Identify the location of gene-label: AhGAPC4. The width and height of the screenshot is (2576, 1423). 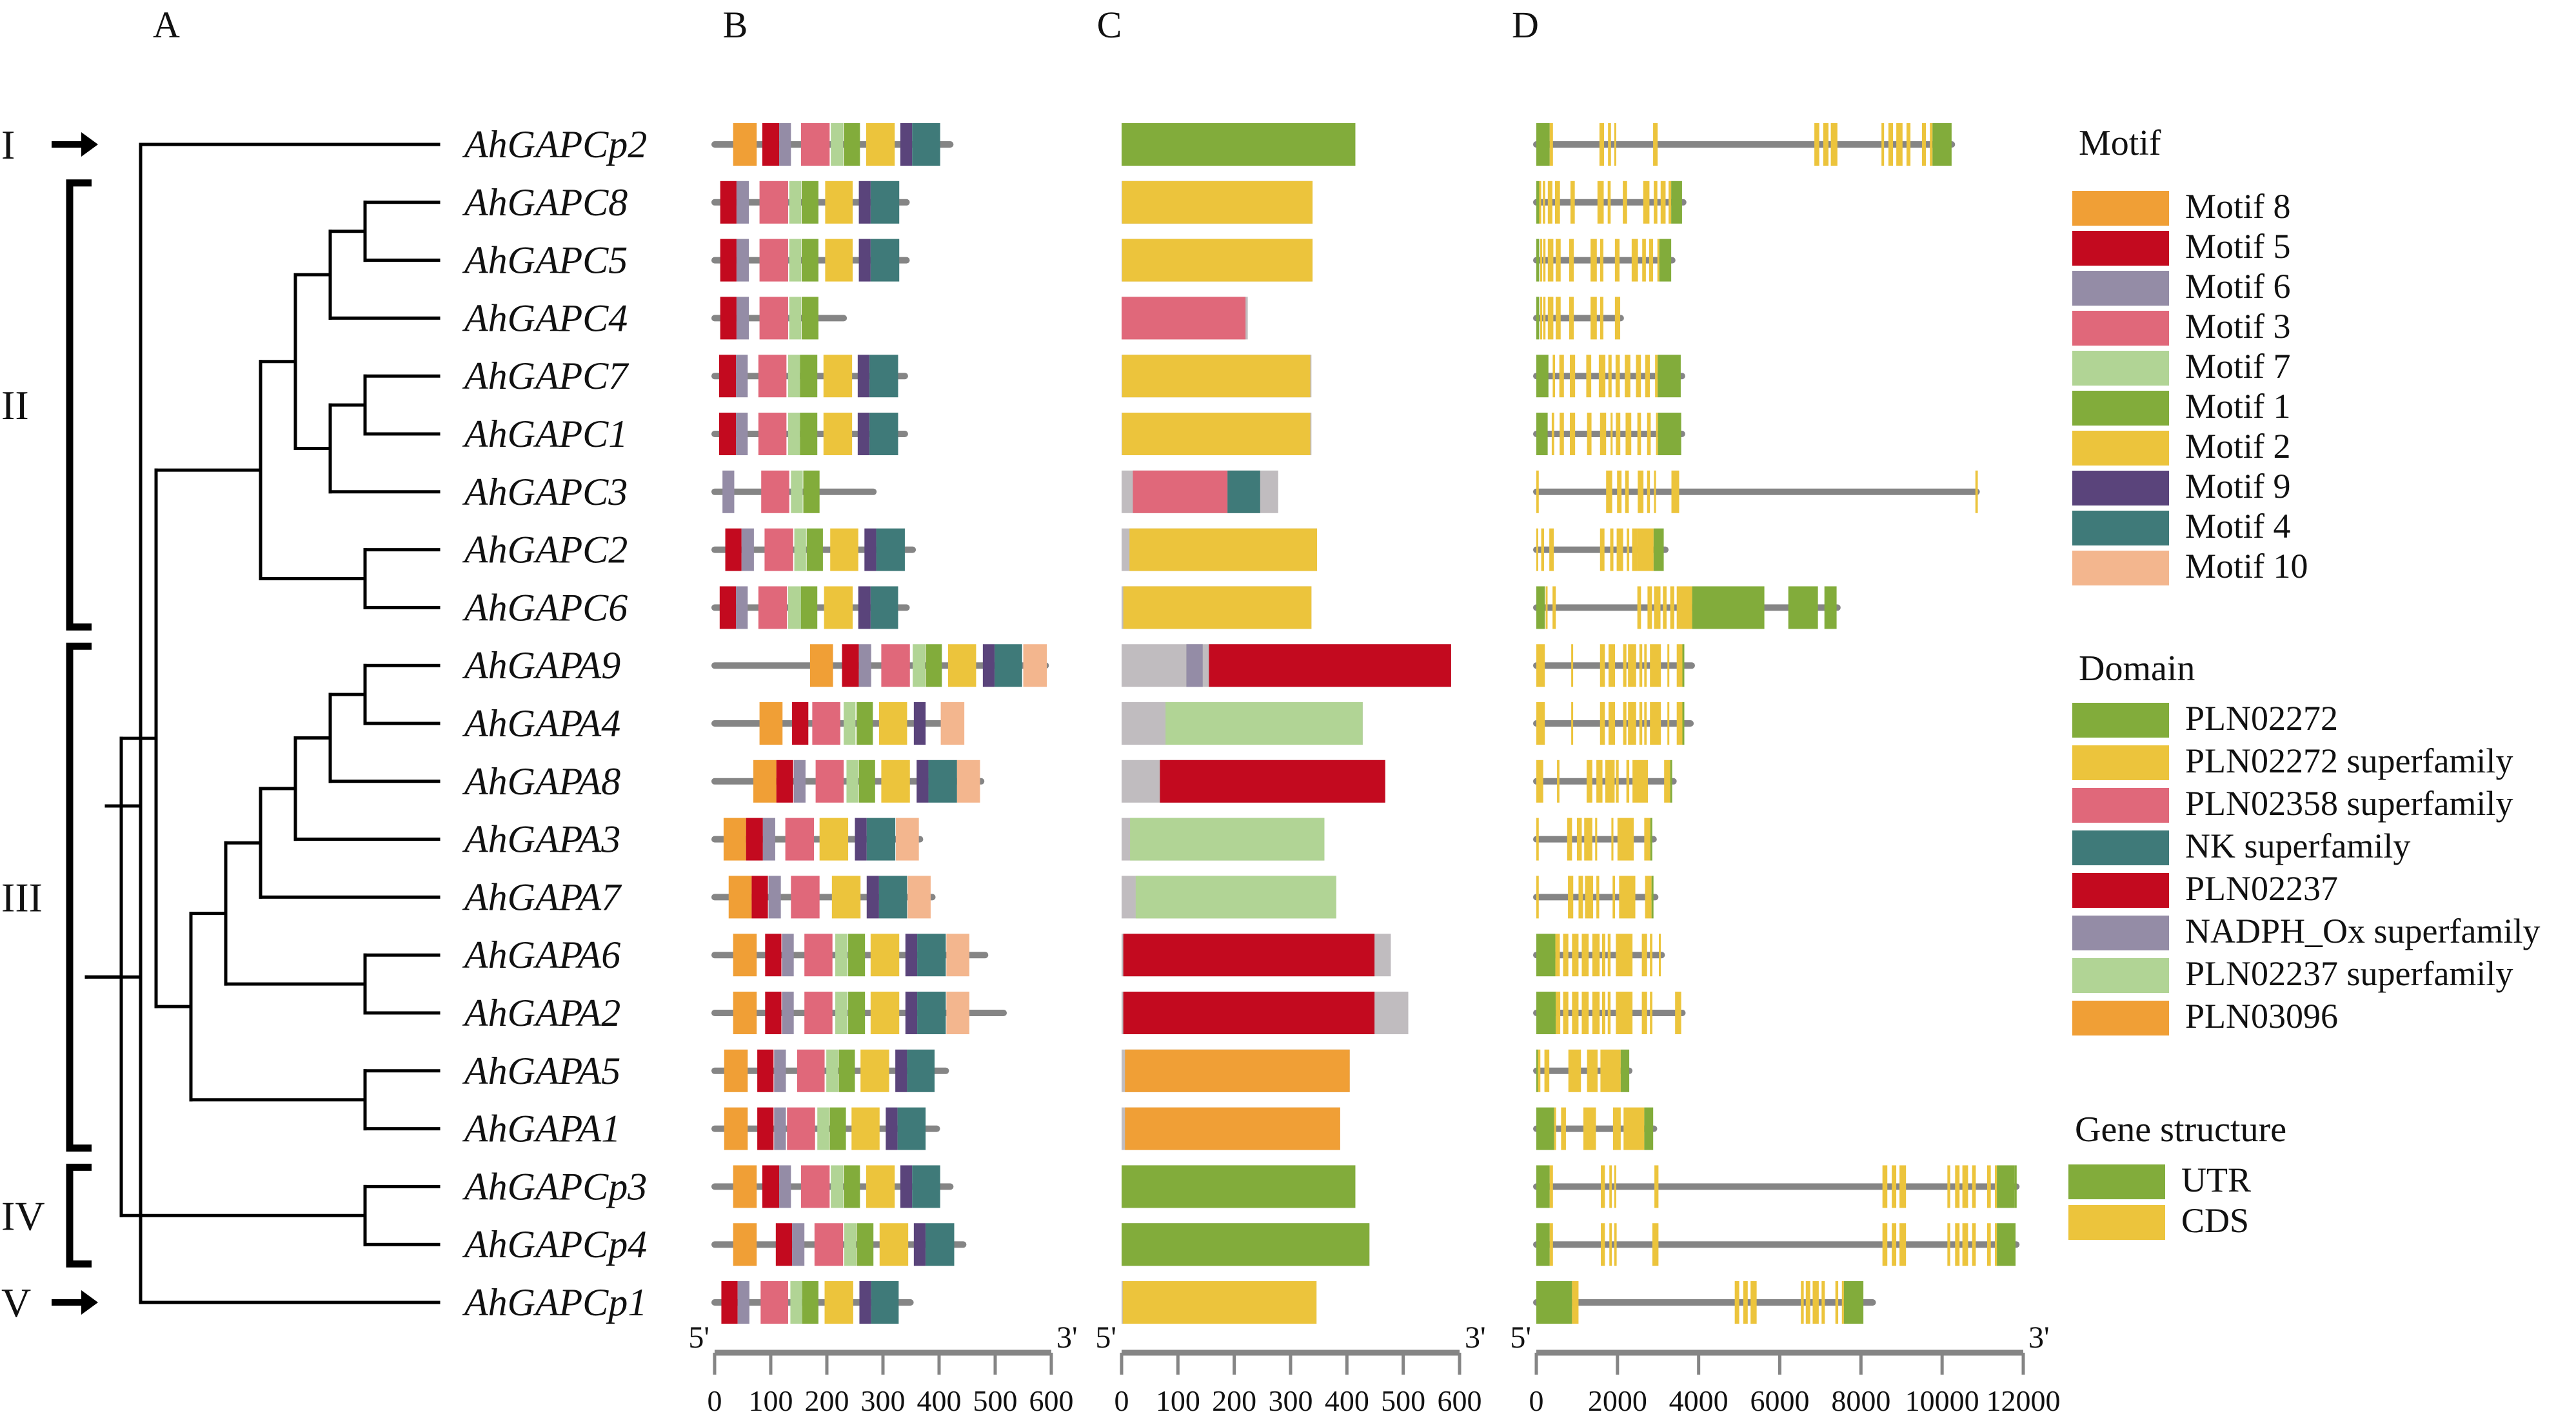
(545, 318).